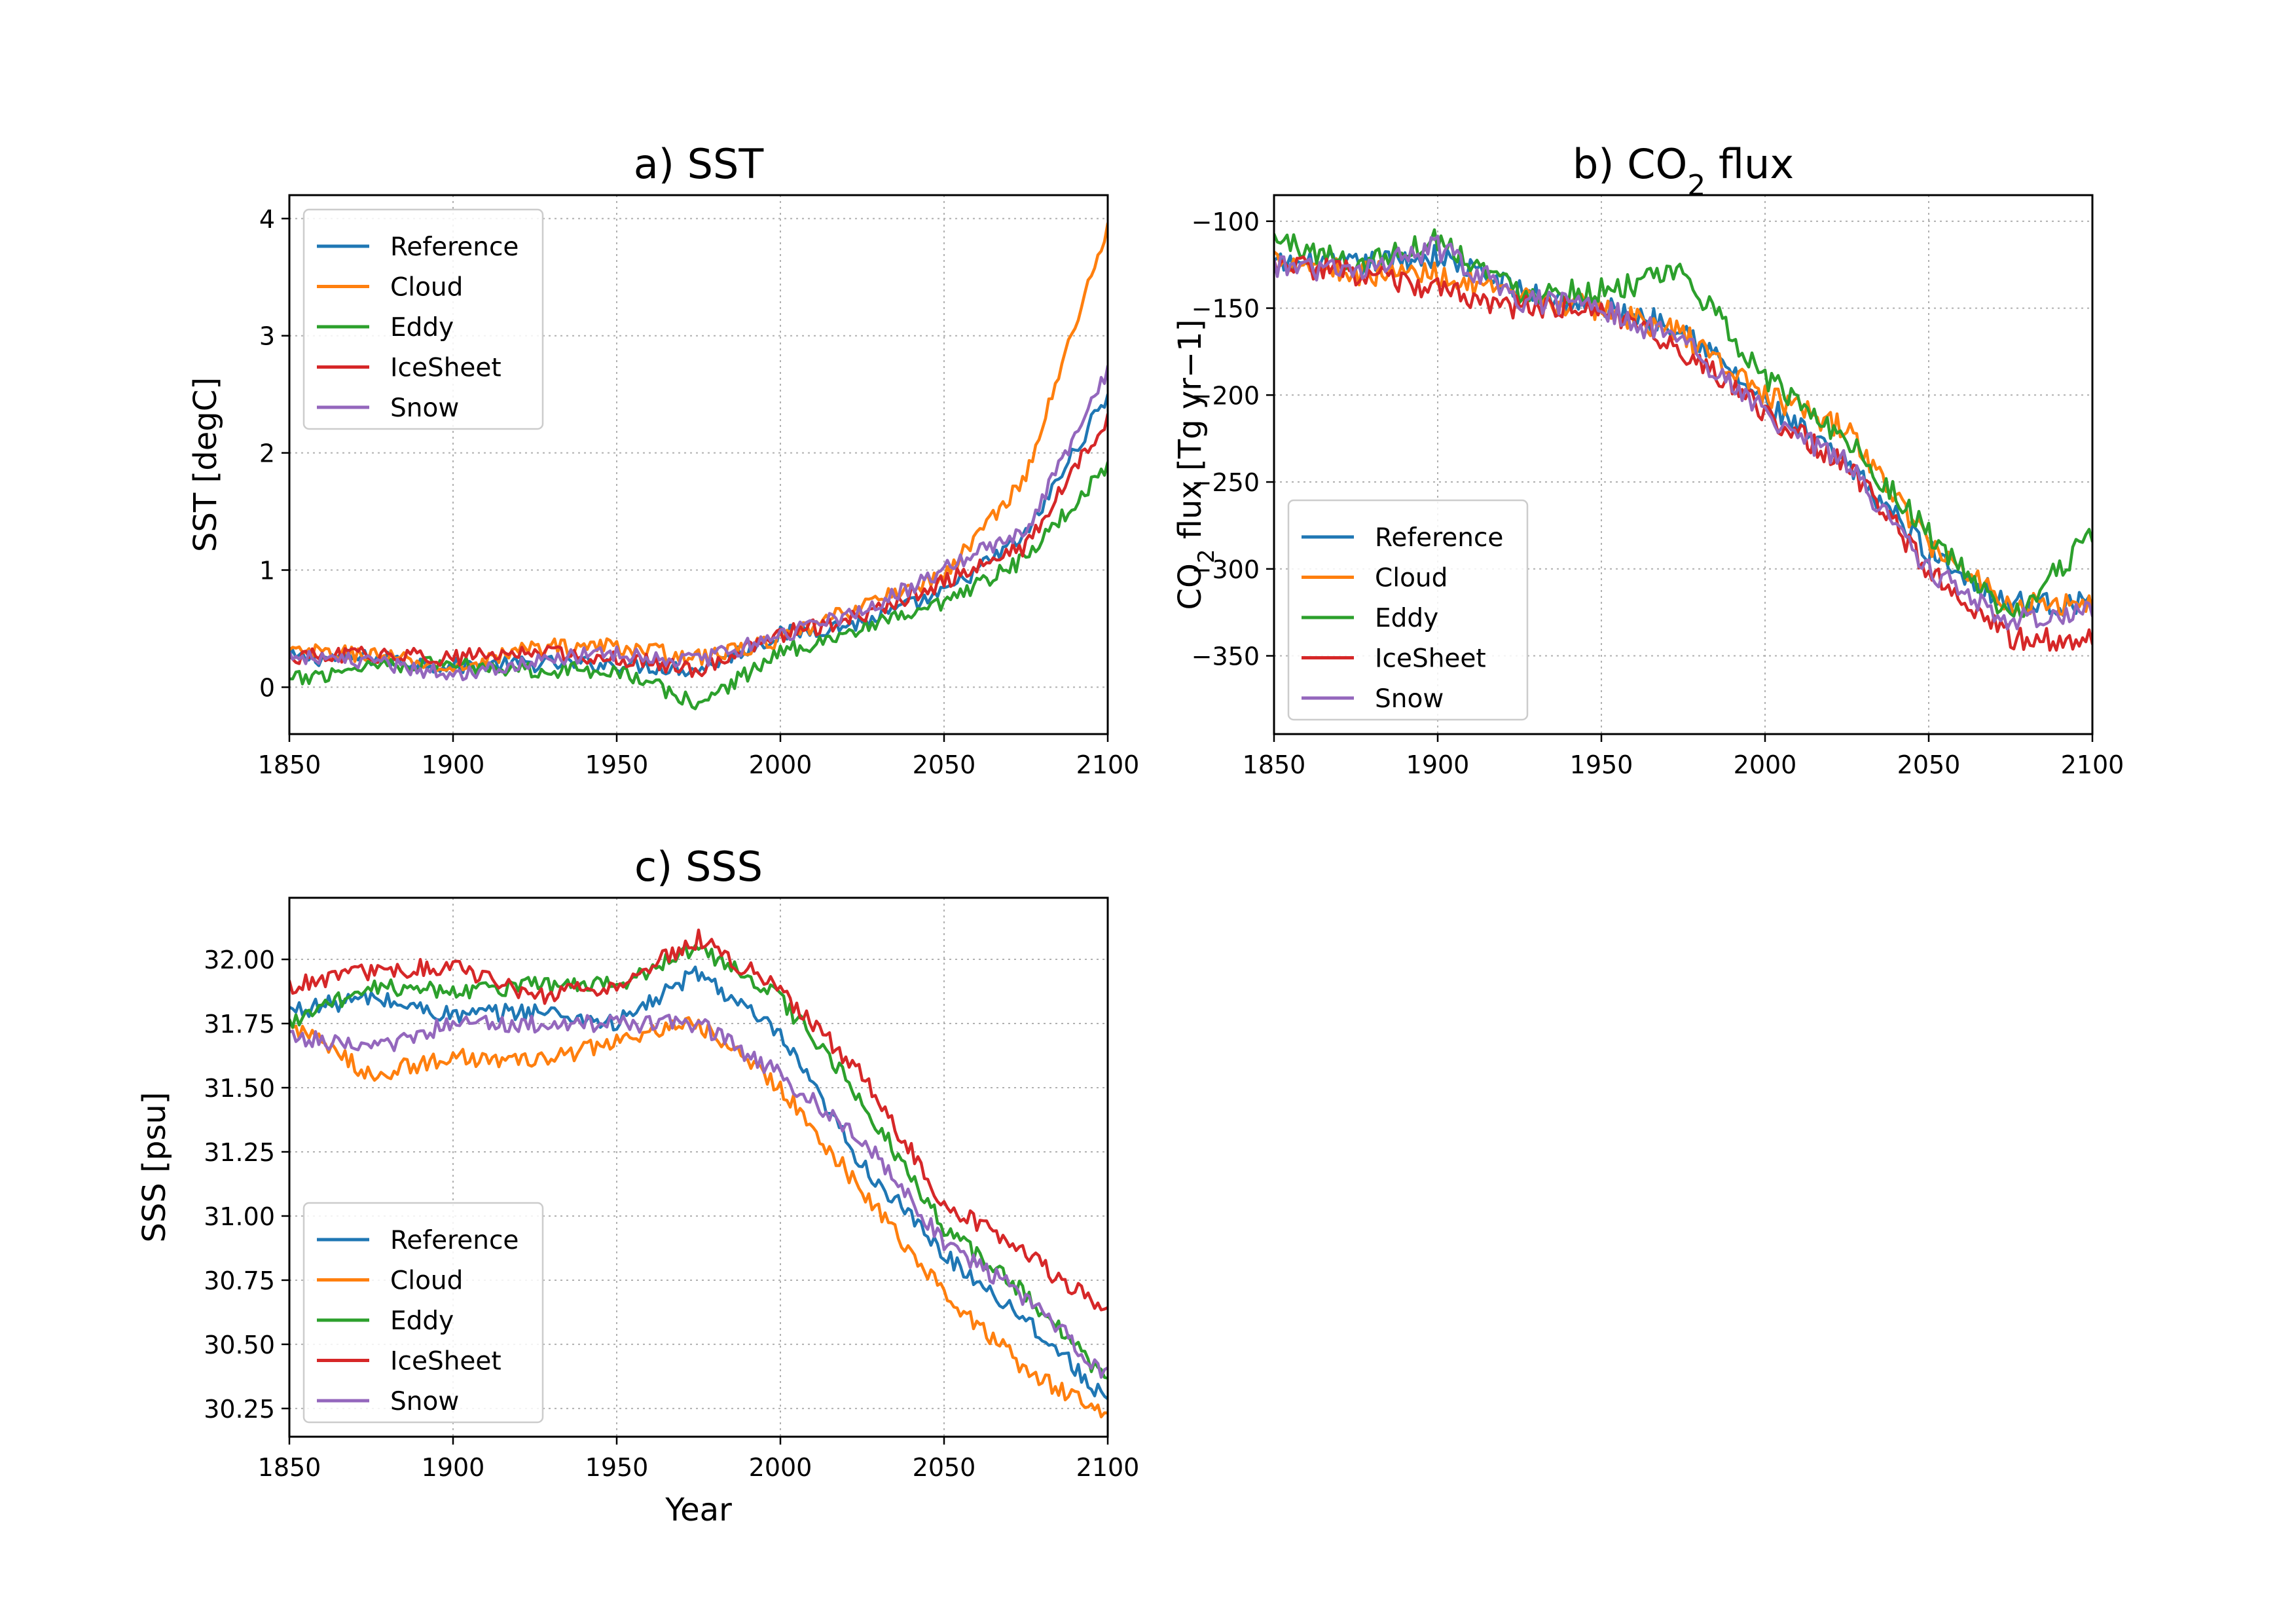  What do you see at coordinates (239, 1152) in the screenshot?
I see `y-tick-label: 31.25` at bounding box center [239, 1152].